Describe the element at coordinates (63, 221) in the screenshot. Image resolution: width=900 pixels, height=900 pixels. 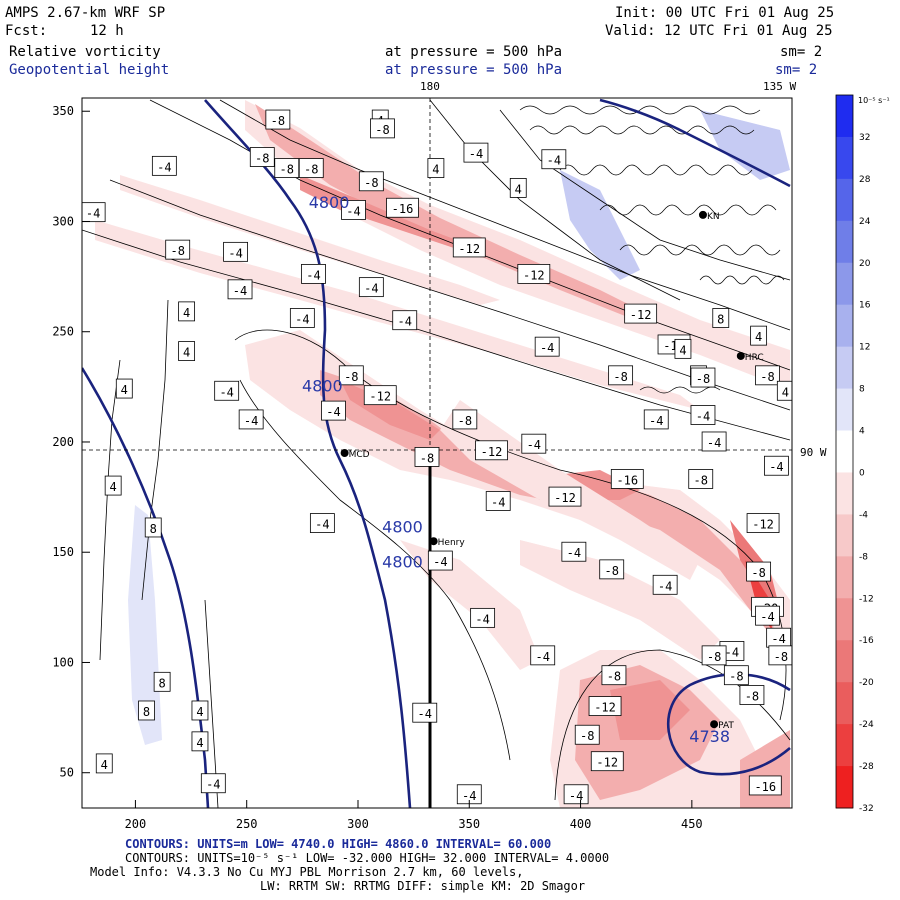
I see `y-tick-label: 300` at that location.